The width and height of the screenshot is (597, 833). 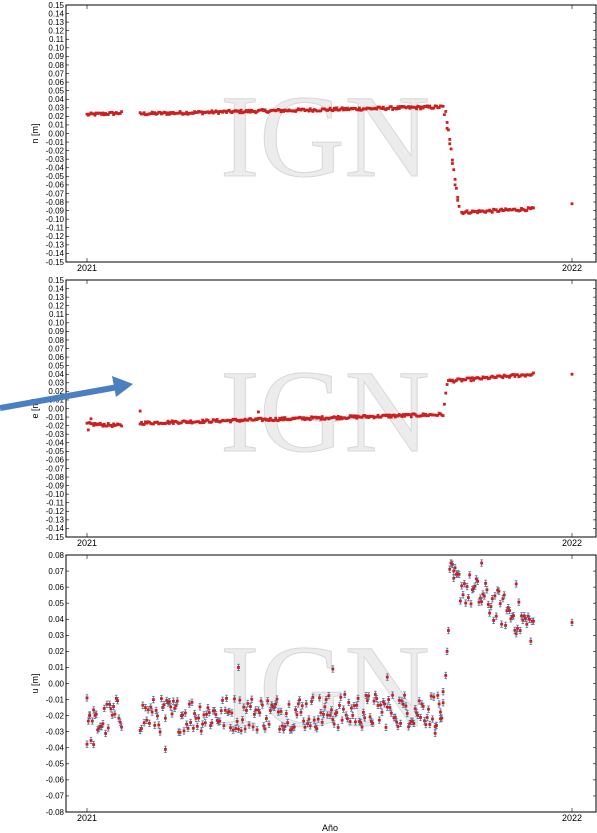 What do you see at coordinates (56, 99) in the screenshot?
I see `y-tick-label: 0.04` at bounding box center [56, 99].